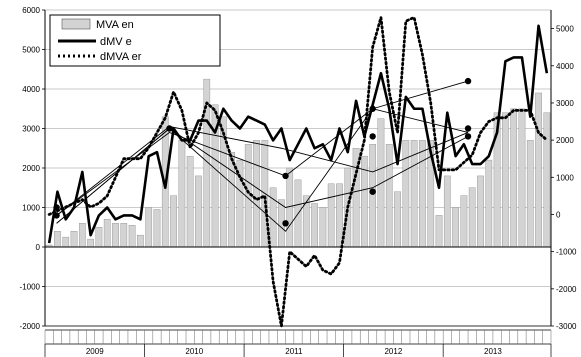  Describe the element at coordinates (30, 326) in the screenshot. I see `left-tick-label: -2000` at that location.